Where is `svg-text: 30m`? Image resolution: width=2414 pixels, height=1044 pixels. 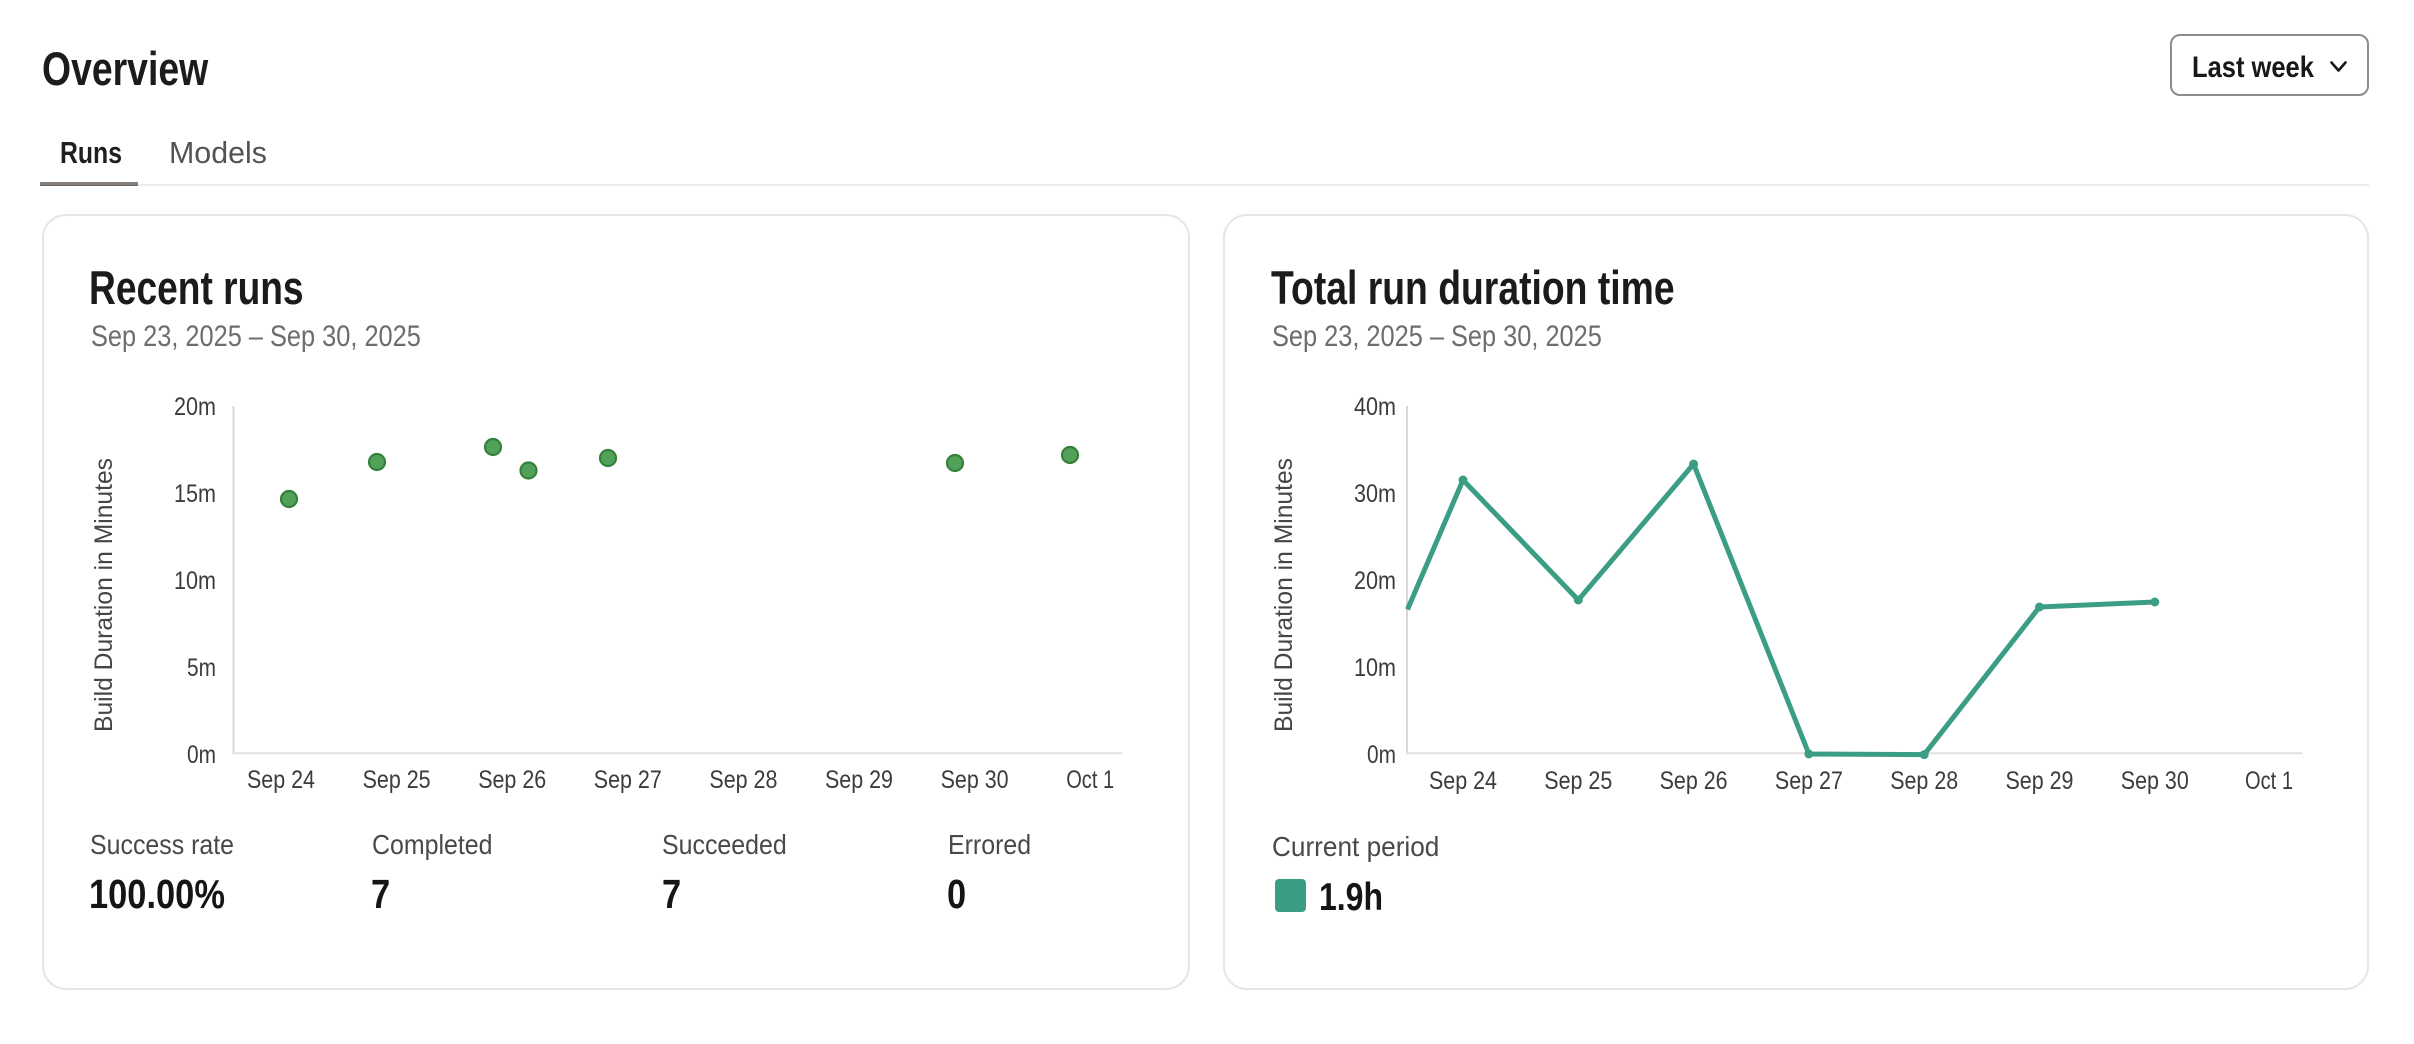
svg-text: 30m is located at coordinates (1375, 494).